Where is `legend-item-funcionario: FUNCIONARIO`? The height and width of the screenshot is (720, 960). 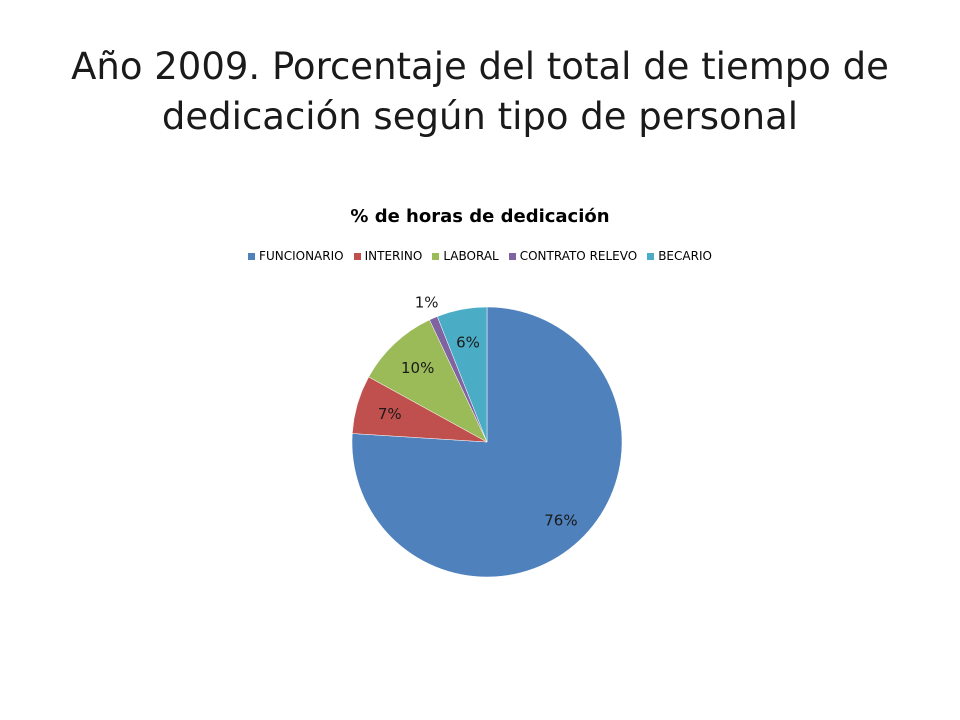 legend-item-funcionario: FUNCIONARIO is located at coordinates (296, 256).